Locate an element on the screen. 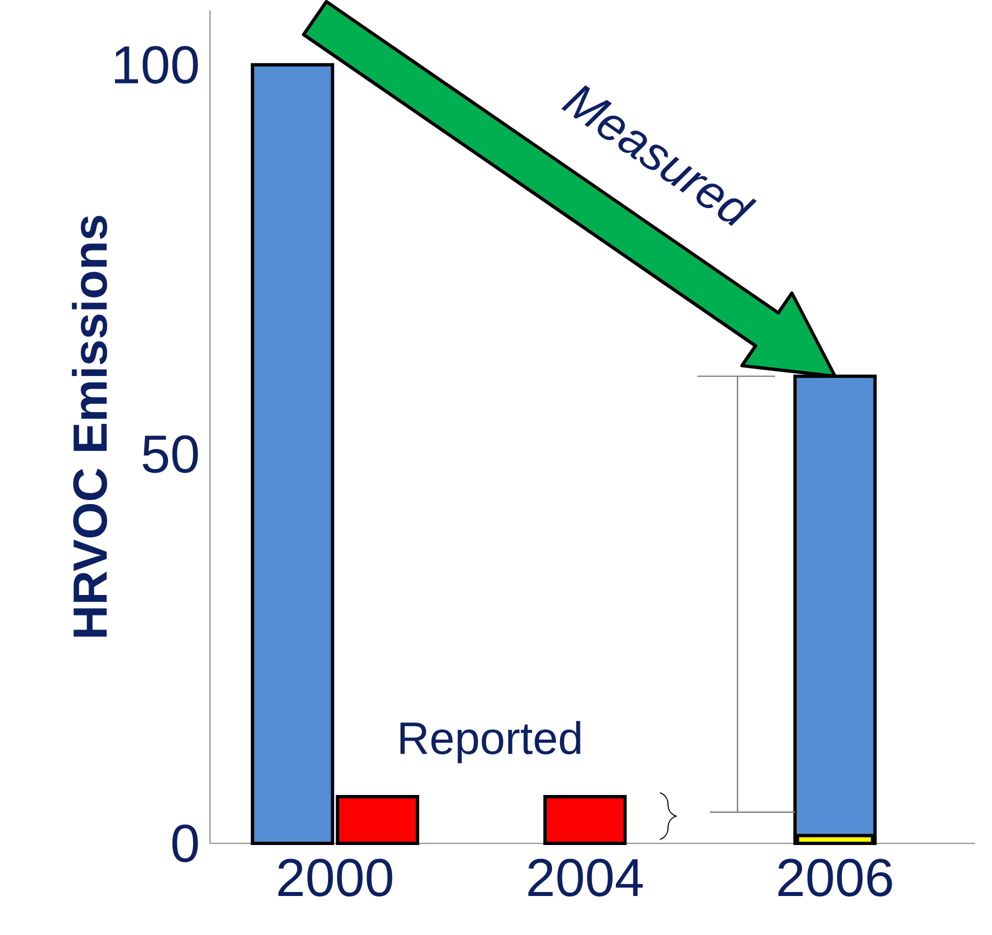  y-axis-title: HRVOC Emissions is located at coordinates (90, 426).